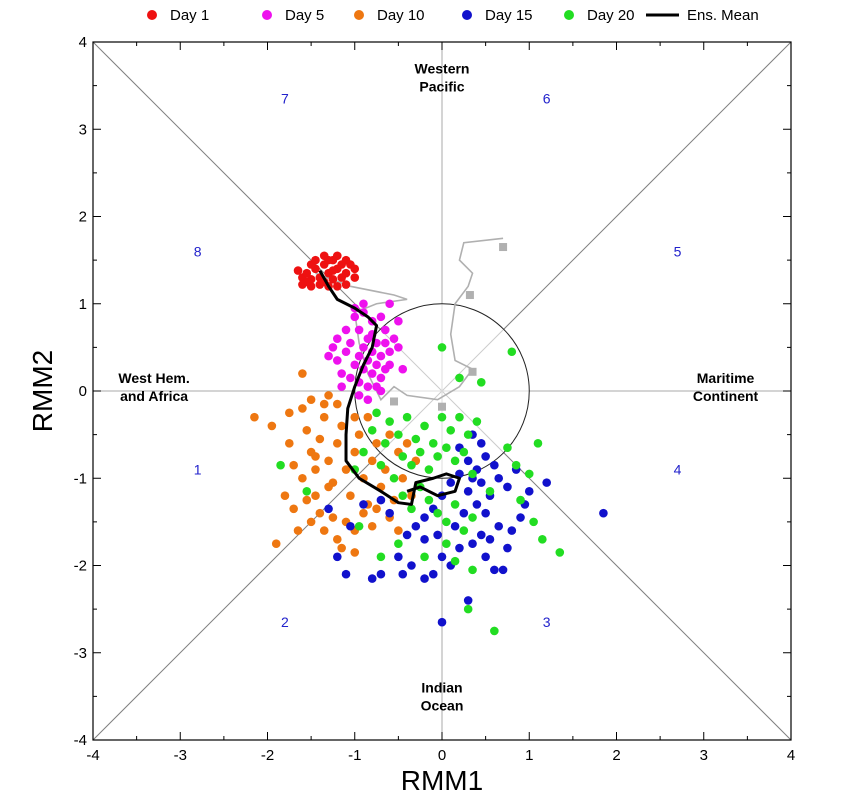 Image resolution: width=853 pixels, height=798 pixels. I want to click on ensemble-mean-line, so click(389, 387).